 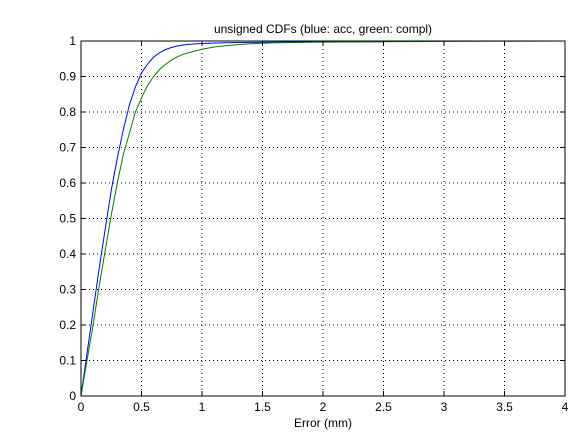 What do you see at coordinates (444, 407) in the screenshot?
I see `x-tick-label: 3` at bounding box center [444, 407].